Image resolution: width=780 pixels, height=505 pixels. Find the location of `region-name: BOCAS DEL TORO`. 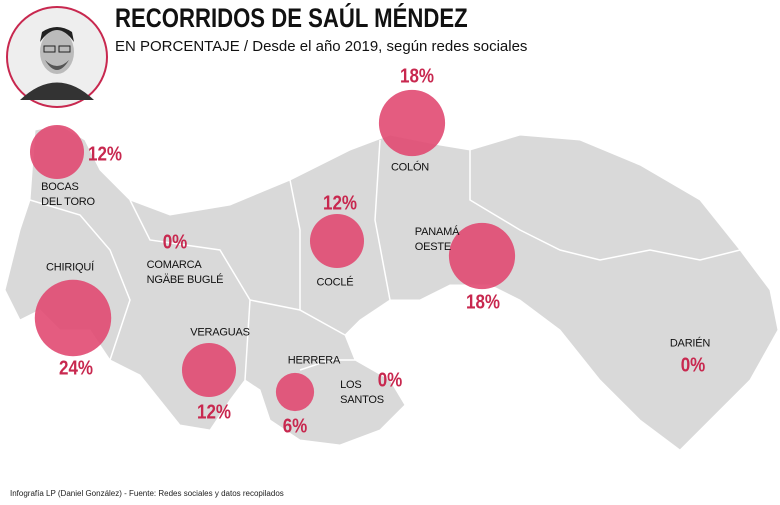

region-name: BOCAS DEL TORO is located at coordinates (68, 194).